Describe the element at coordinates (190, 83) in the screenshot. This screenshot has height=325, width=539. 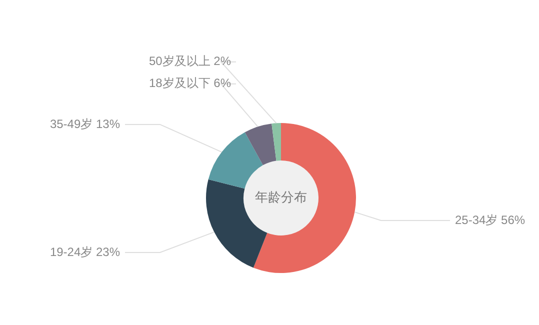
I see `slice-label: 18岁及以下 6%` at that location.